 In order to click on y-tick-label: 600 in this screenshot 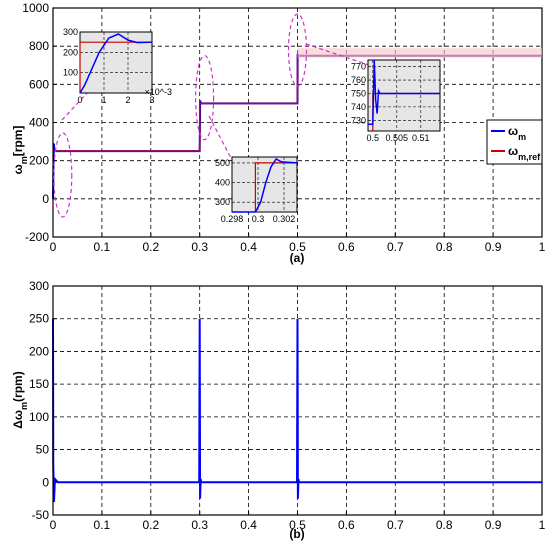, I will do `click(39, 84)`.